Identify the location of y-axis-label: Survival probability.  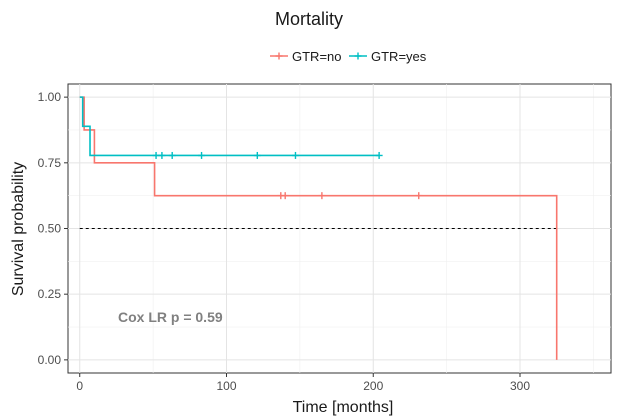
(18, 229).